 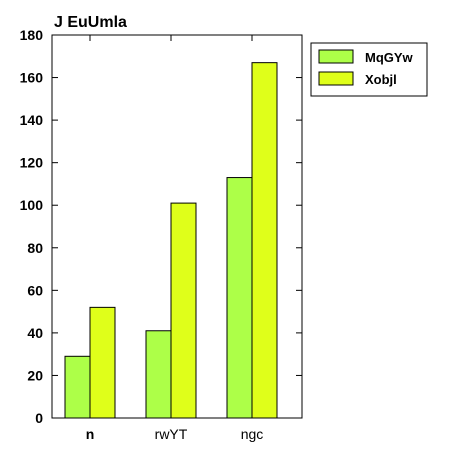 I want to click on bar-MqGYw-n, so click(x=77, y=387).